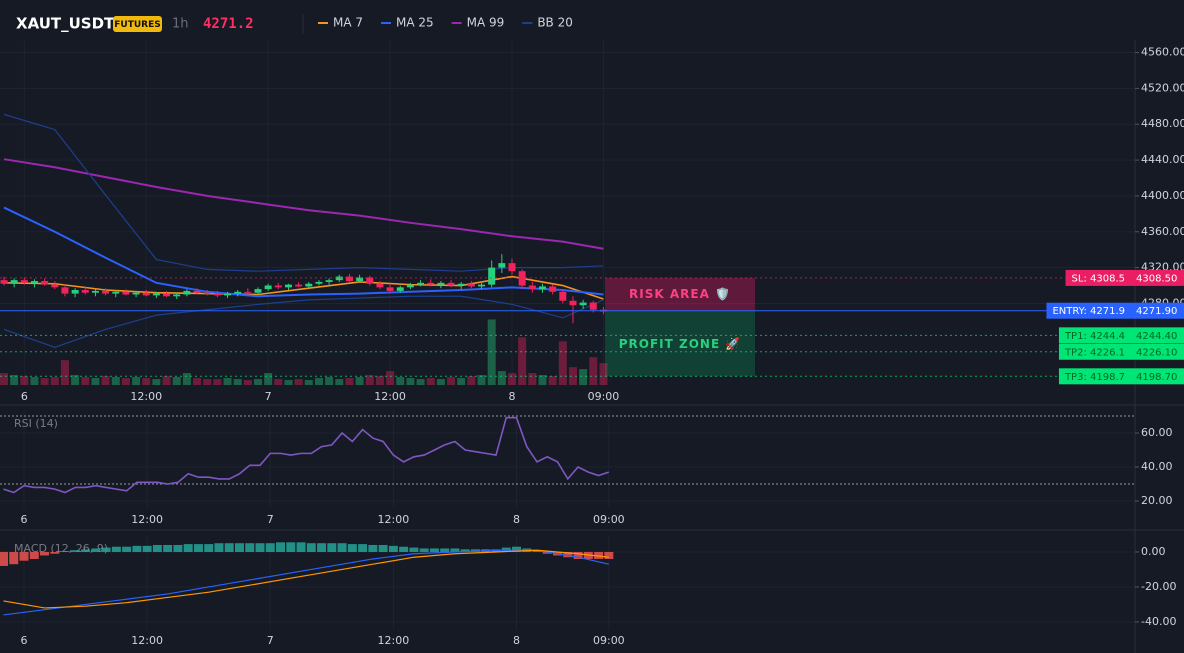 The height and width of the screenshot is (653, 1184). What do you see at coordinates (1156, 336) in the screenshot?
I see `axis-tag: 4244.40` at bounding box center [1156, 336].